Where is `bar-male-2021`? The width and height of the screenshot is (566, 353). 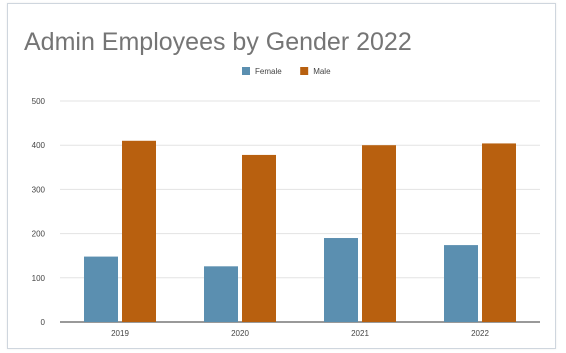
bar-male-2021 is located at coordinates (379, 233).